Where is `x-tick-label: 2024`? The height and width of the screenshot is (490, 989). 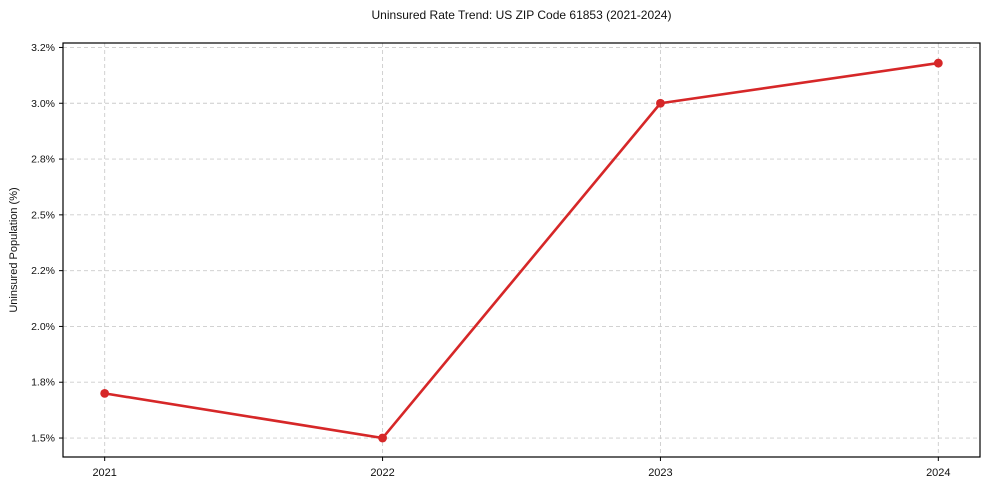
x-tick-label: 2024 is located at coordinates (938, 473).